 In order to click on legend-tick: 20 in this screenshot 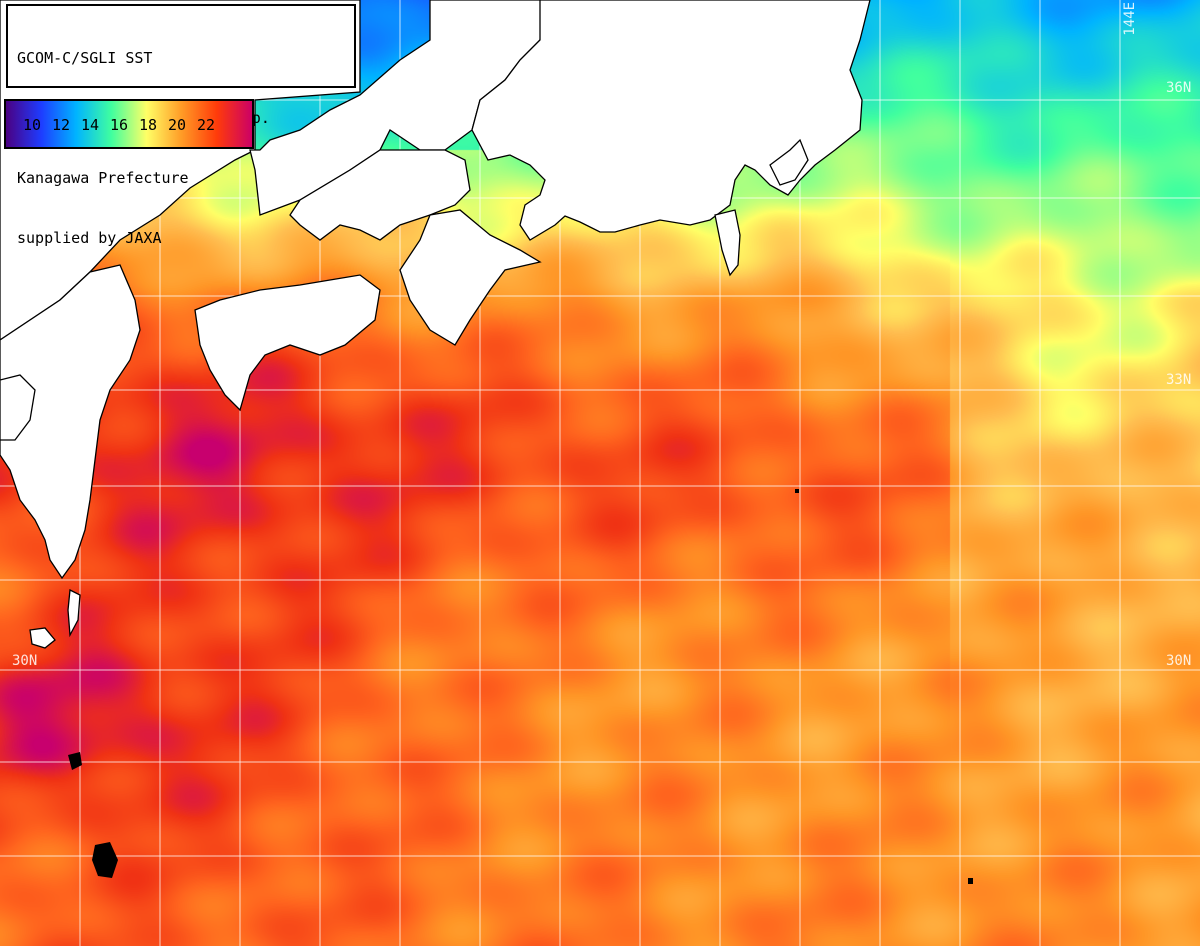, I will do `click(177, 125)`.